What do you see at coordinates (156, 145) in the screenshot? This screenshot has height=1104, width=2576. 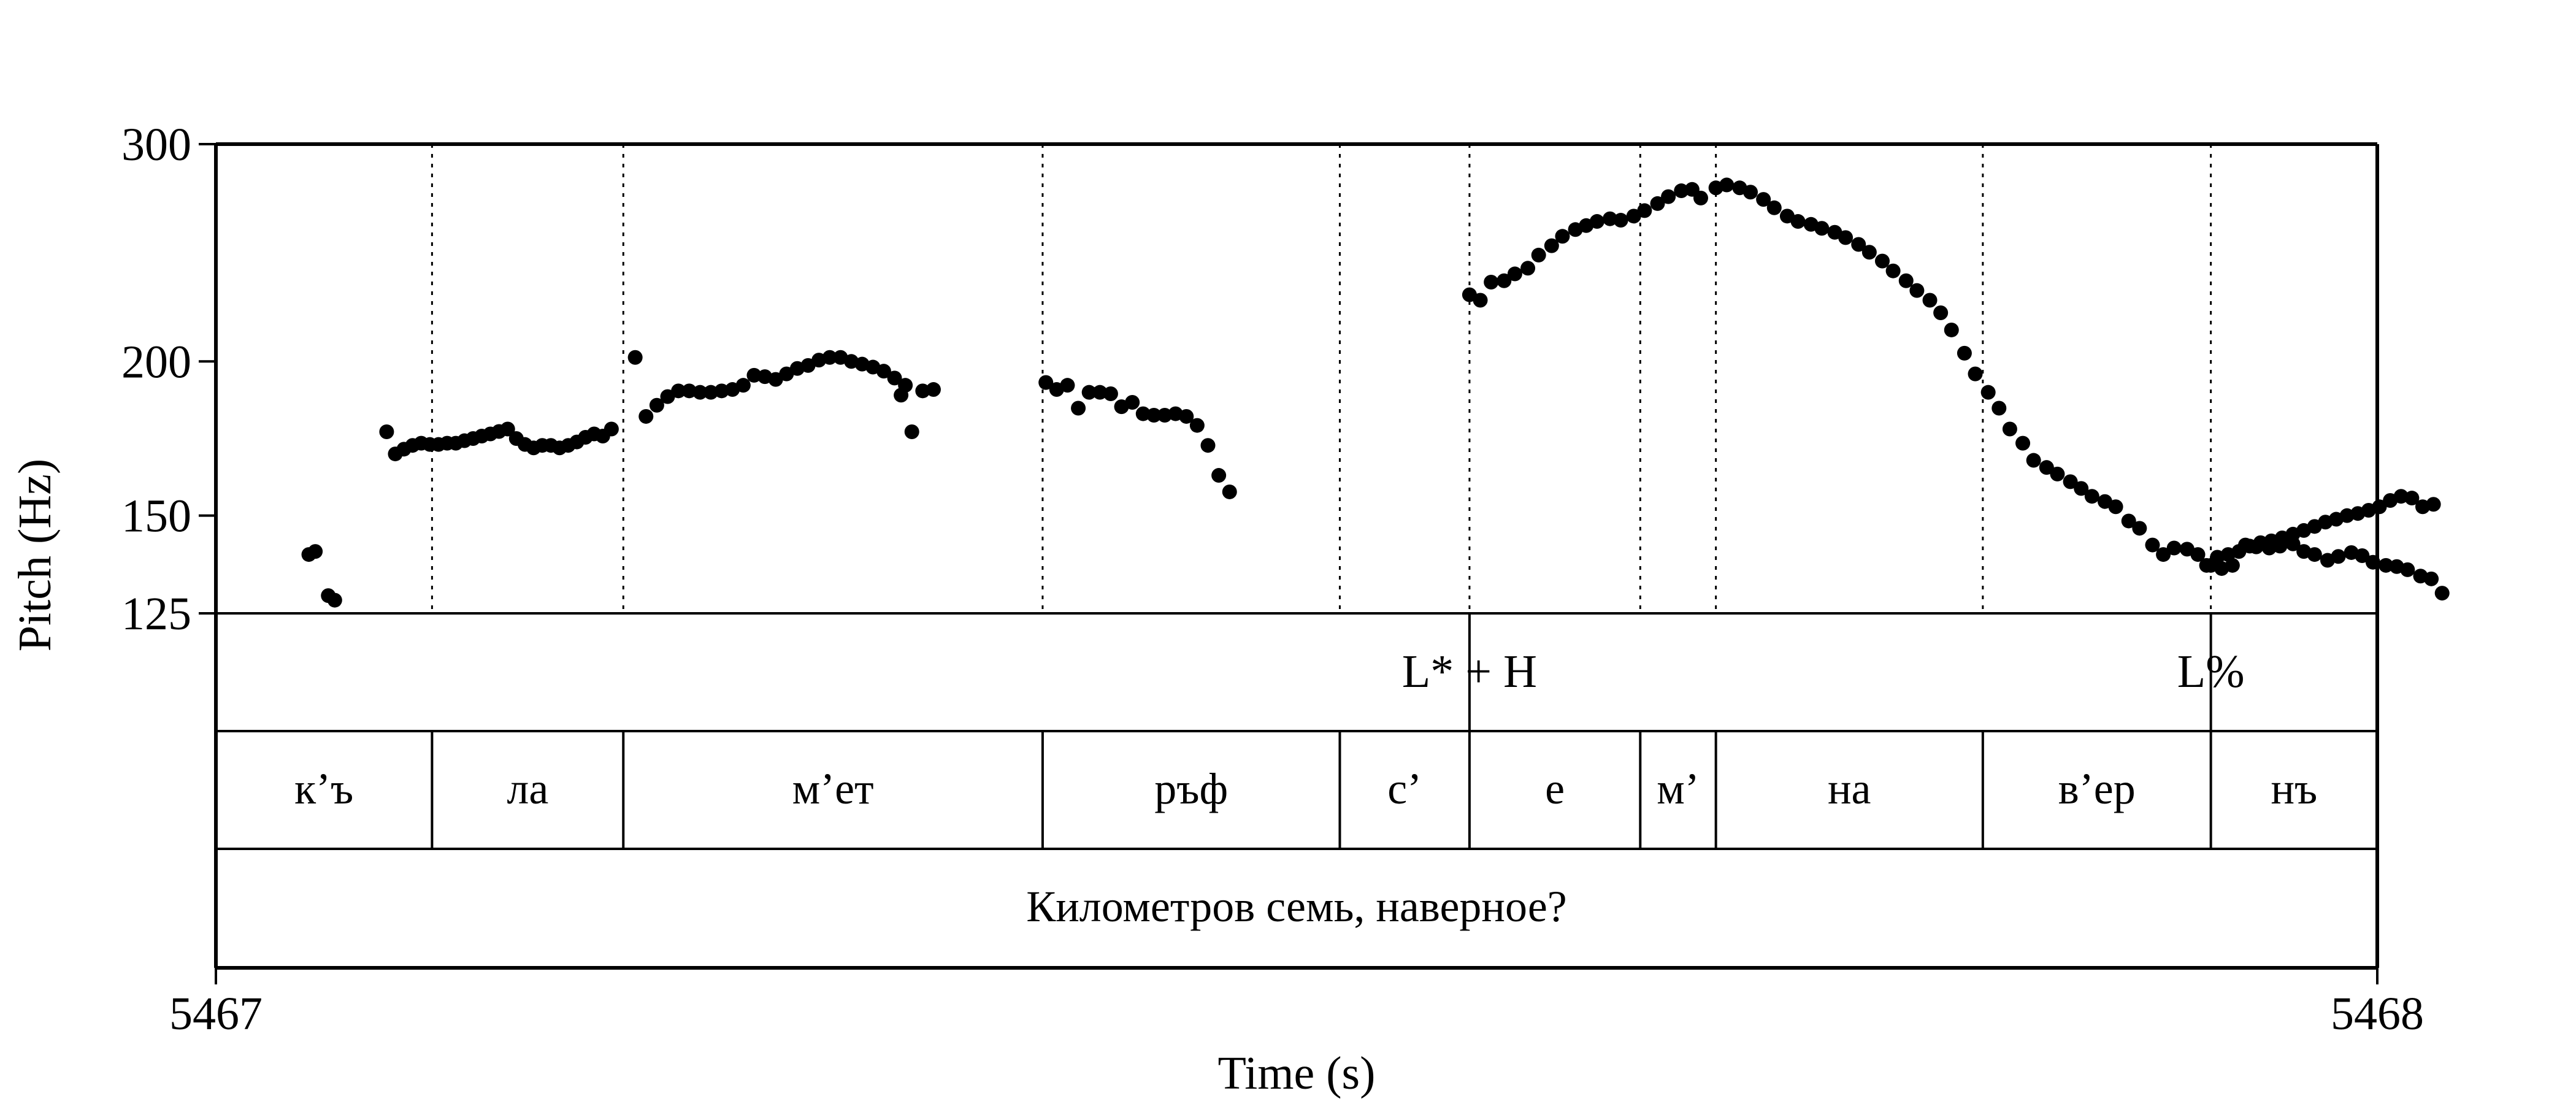 I see `y-tick-label-300: 300` at bounding box center [156, 145].